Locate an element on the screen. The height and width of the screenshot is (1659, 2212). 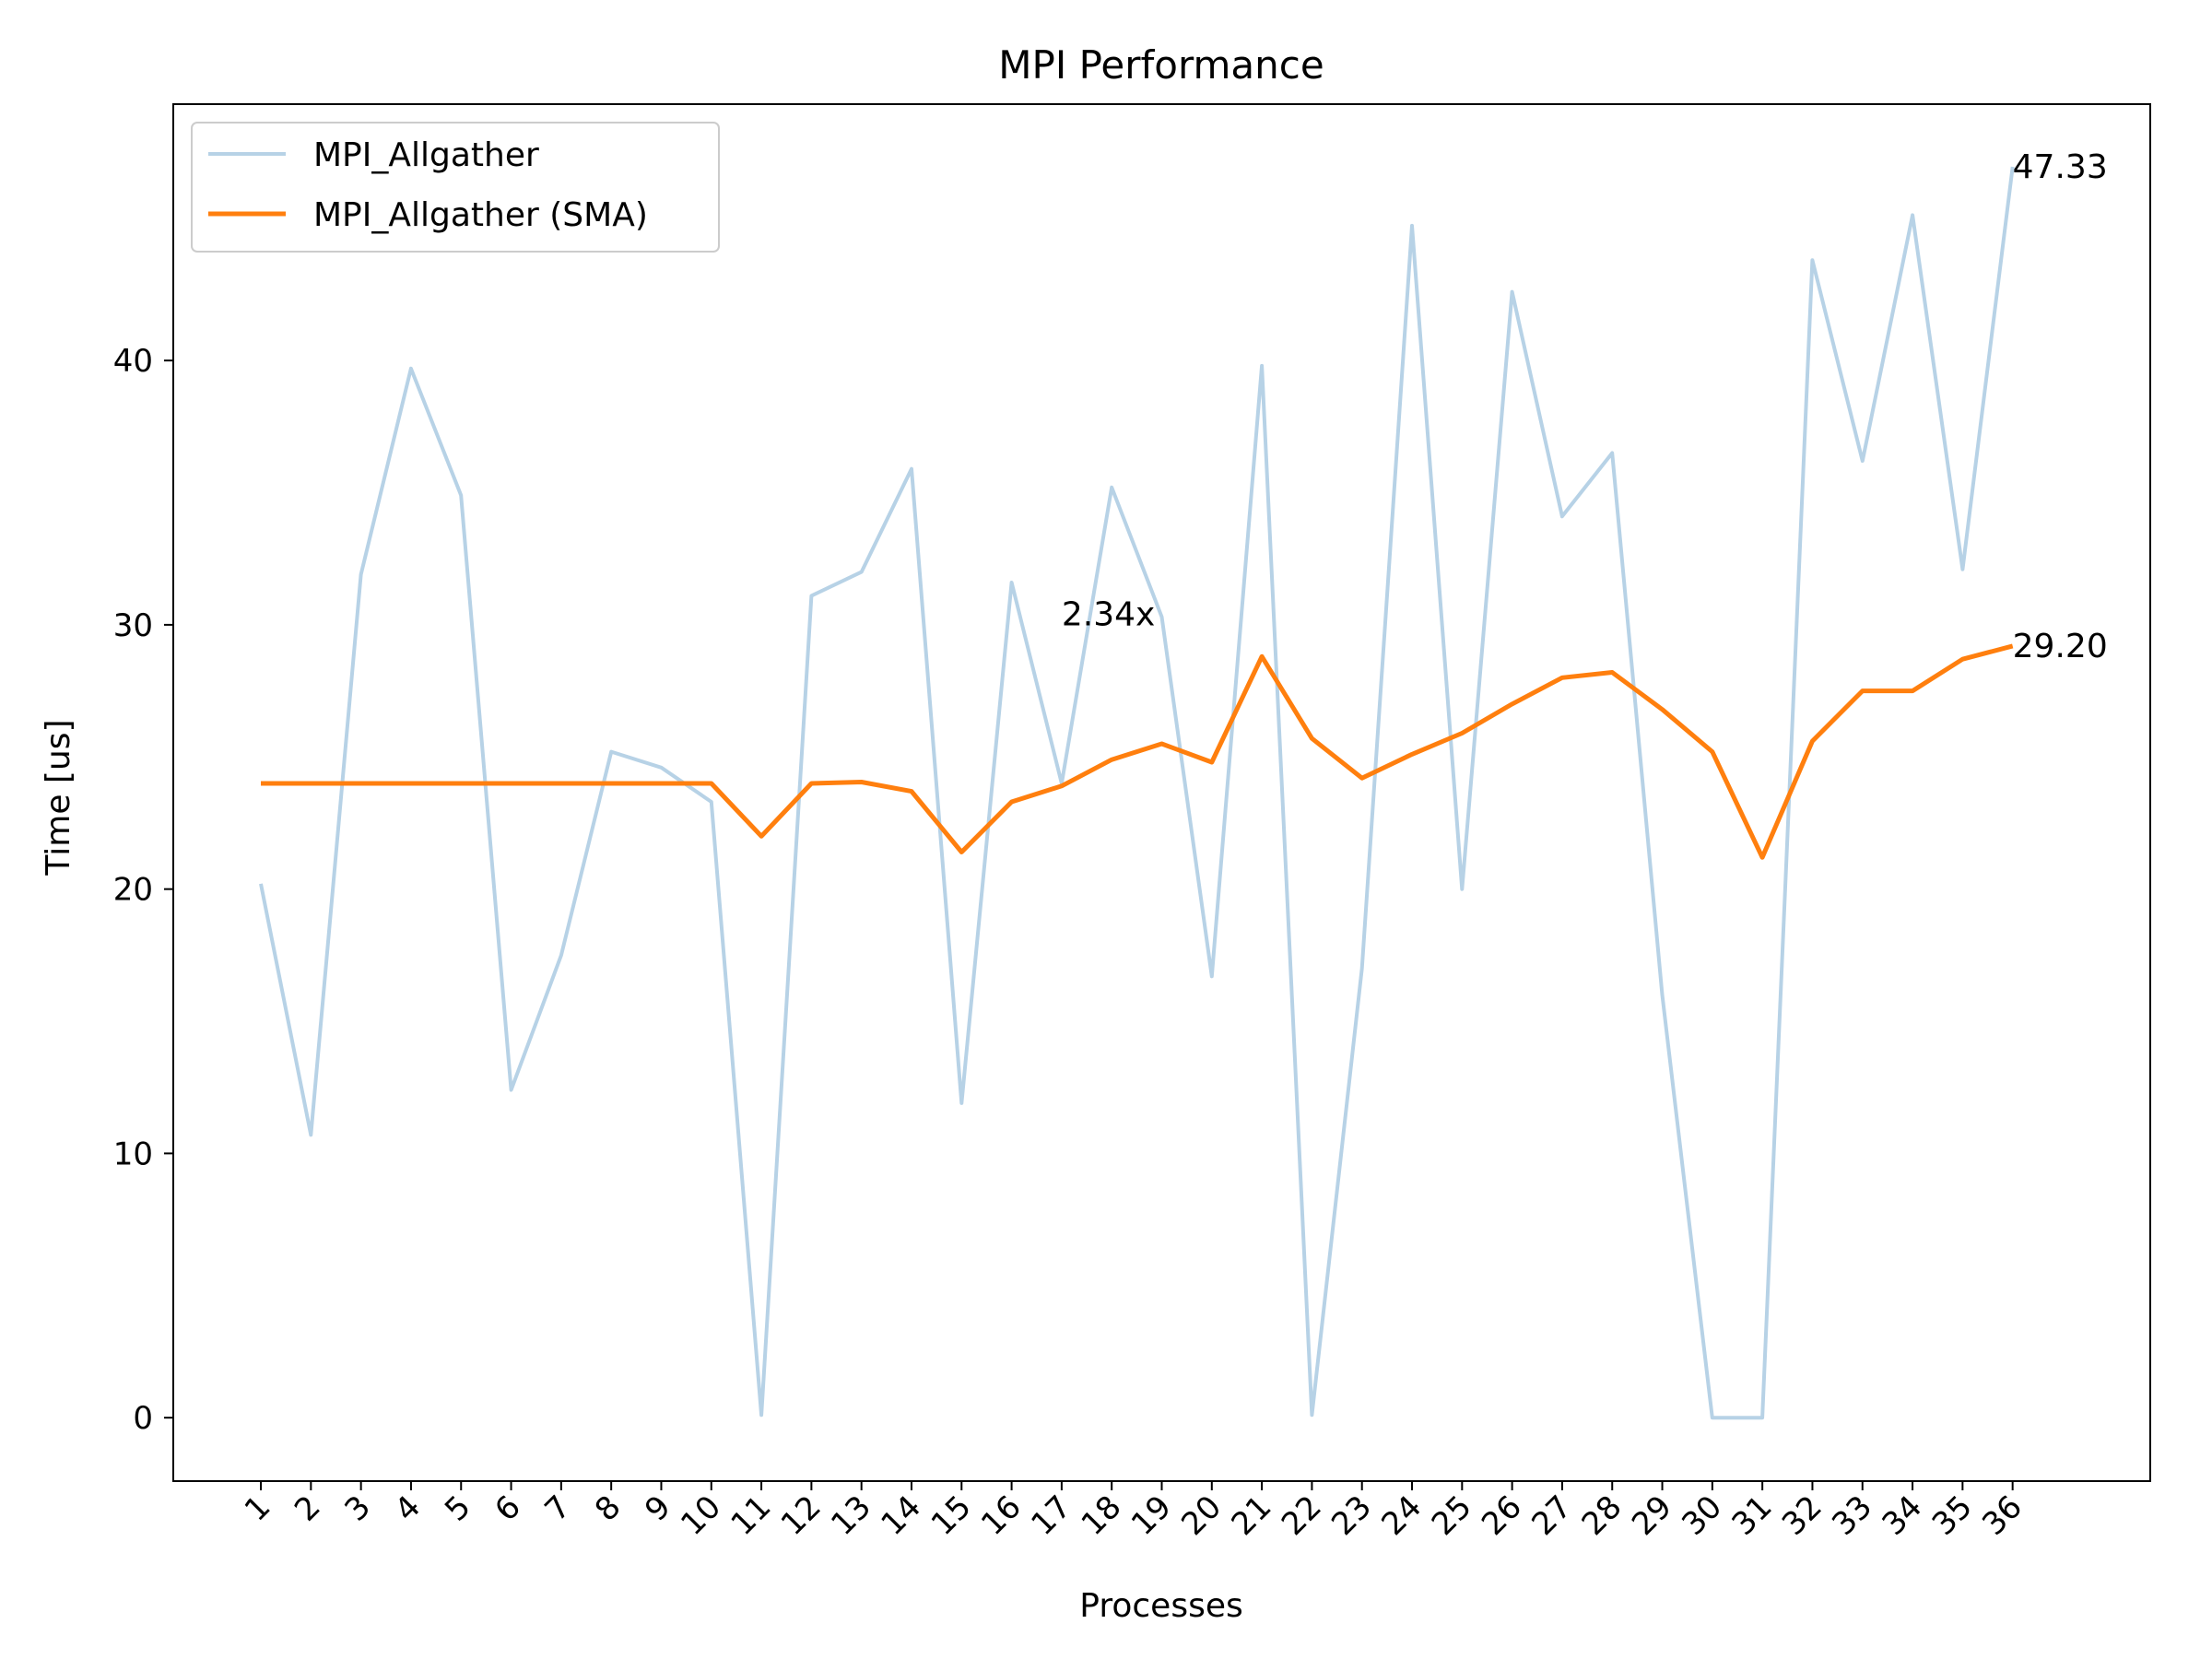
annotation-label: 47.33 is located at coordinates (2060, 167).